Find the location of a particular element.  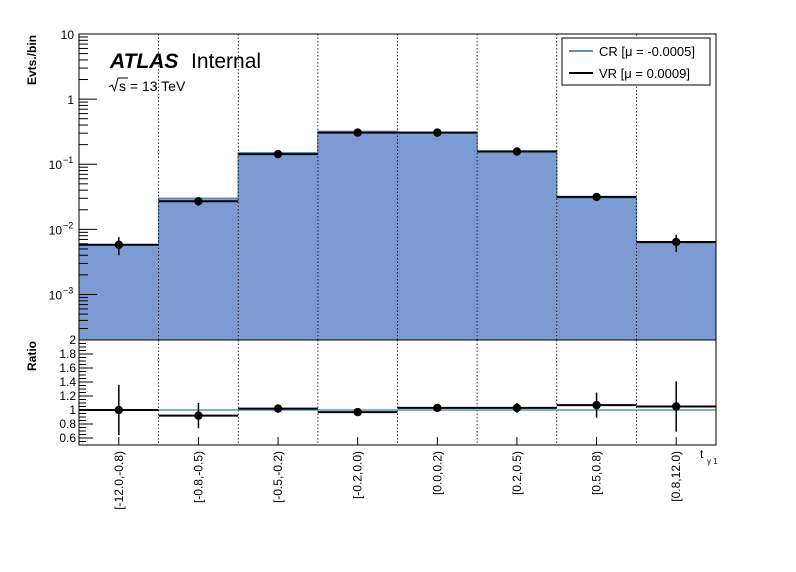

x-tick-label: [-0.2,0.0) is located at coordinates (358, 475).